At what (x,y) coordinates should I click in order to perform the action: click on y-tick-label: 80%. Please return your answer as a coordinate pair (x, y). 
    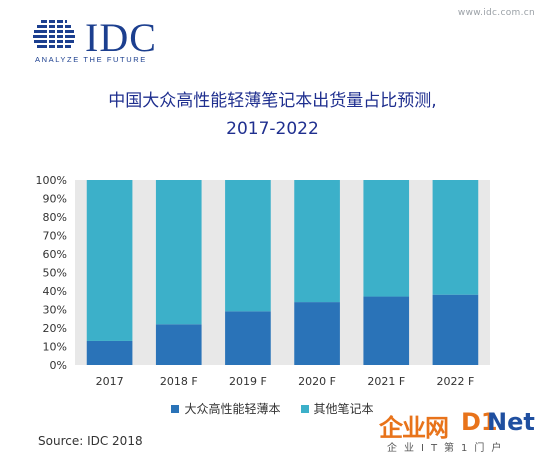
    Looking at the image, I should click on (55, 217).